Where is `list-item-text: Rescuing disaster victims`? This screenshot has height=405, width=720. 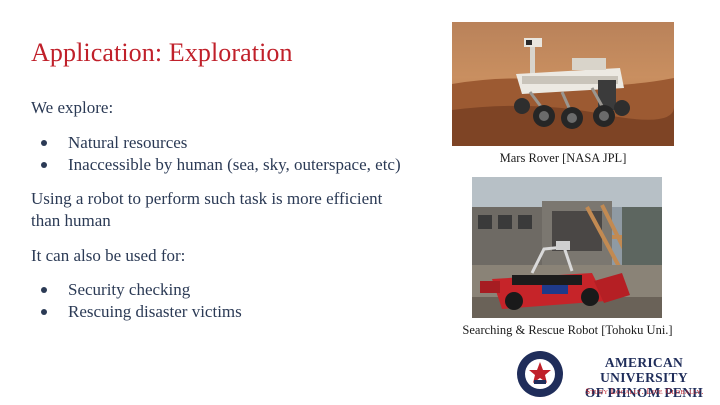 list-item-text: Rescuing disaster victims is located at coordinates (155, 311).